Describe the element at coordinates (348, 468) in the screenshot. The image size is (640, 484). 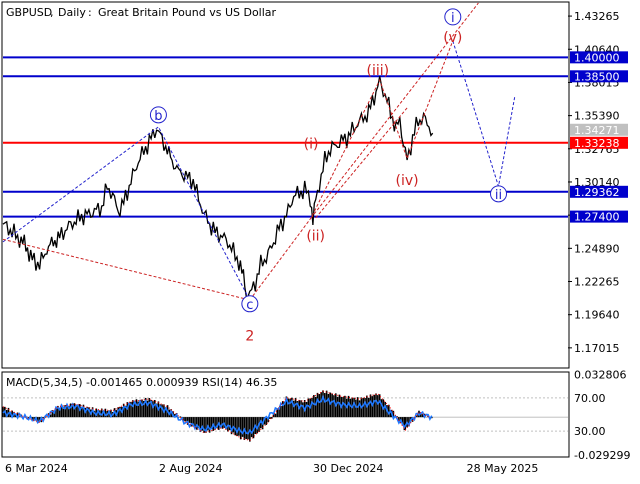
I see `x-tick-label: 30 Dec 2024` at that location.